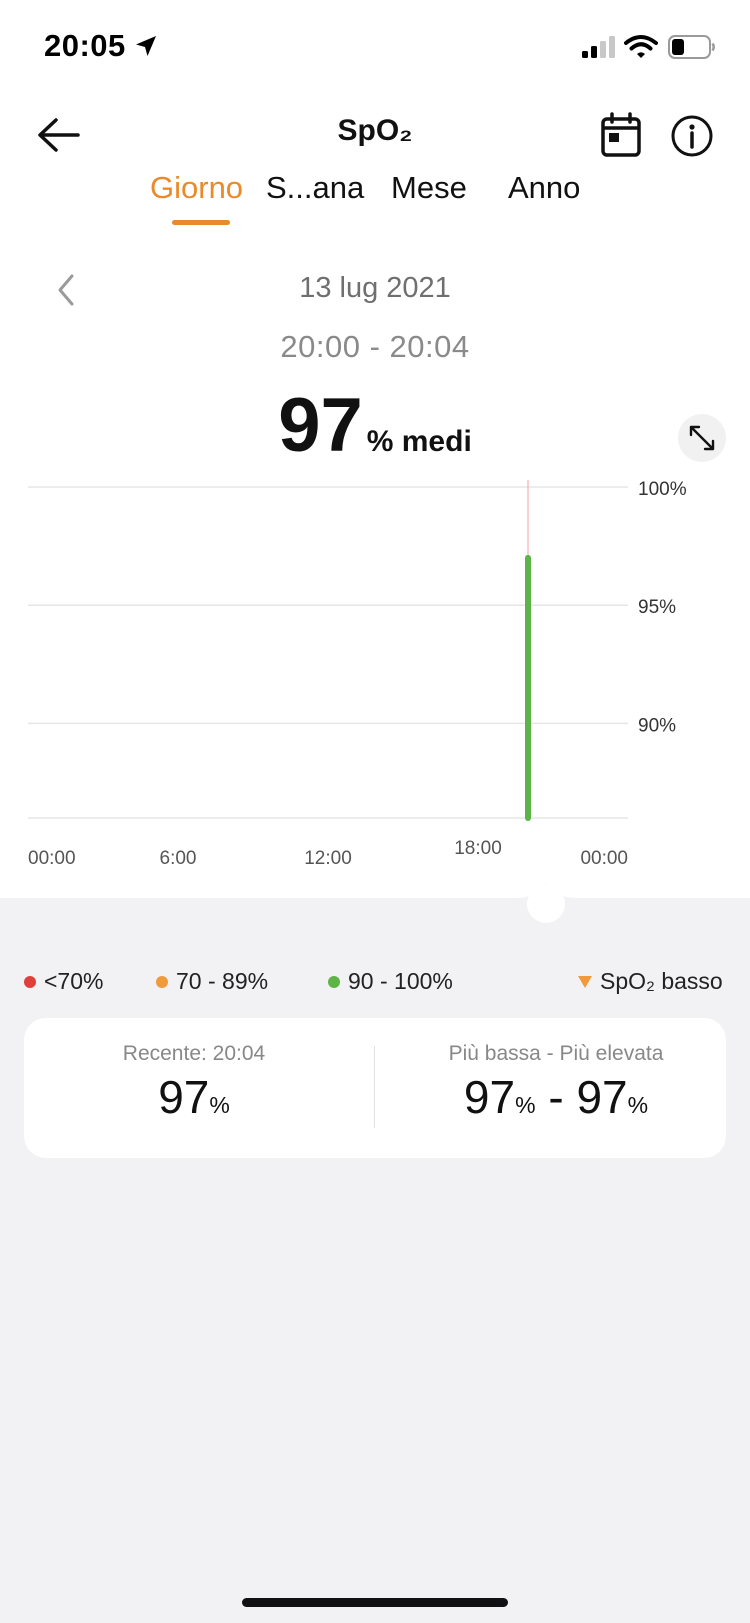  Describe the element at coordinates (334, 981) in the screenshot. I see `green-dot-icon` at that location.